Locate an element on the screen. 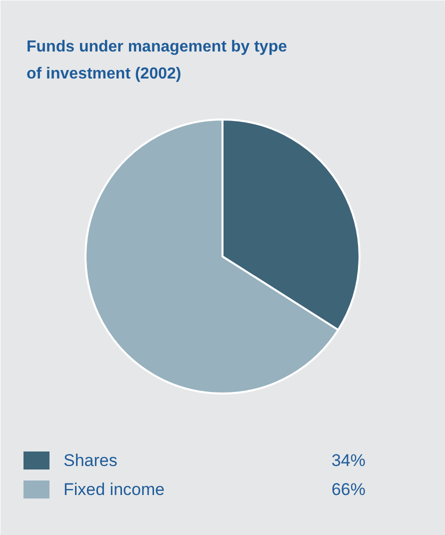 This screenshot has height=535, width=445. data-label: 66% is located at coordinates (348, 489).